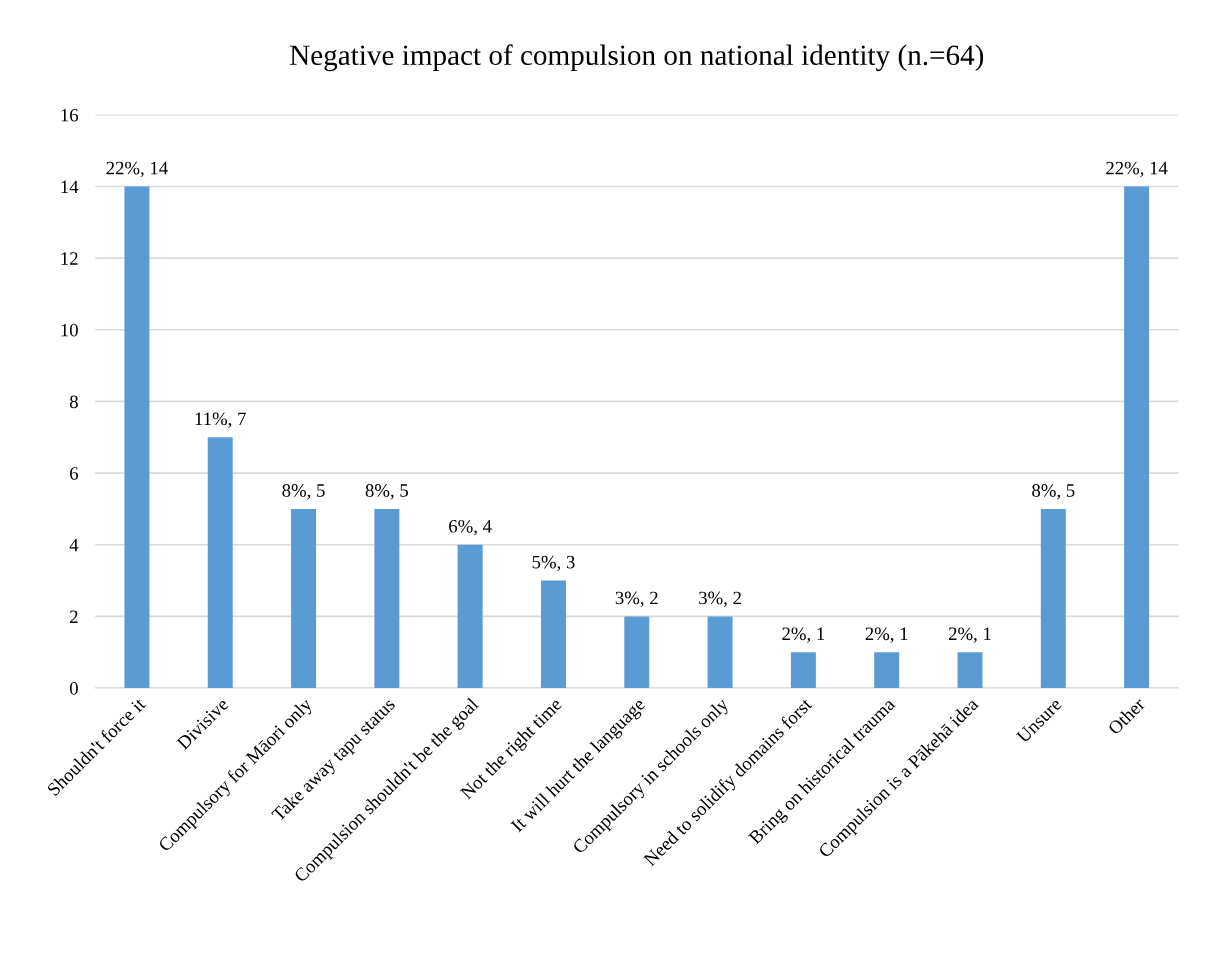  Describe the element at coordinates (470, 527) in the screenshot. I see `data-label: 6%, 4` at that location.